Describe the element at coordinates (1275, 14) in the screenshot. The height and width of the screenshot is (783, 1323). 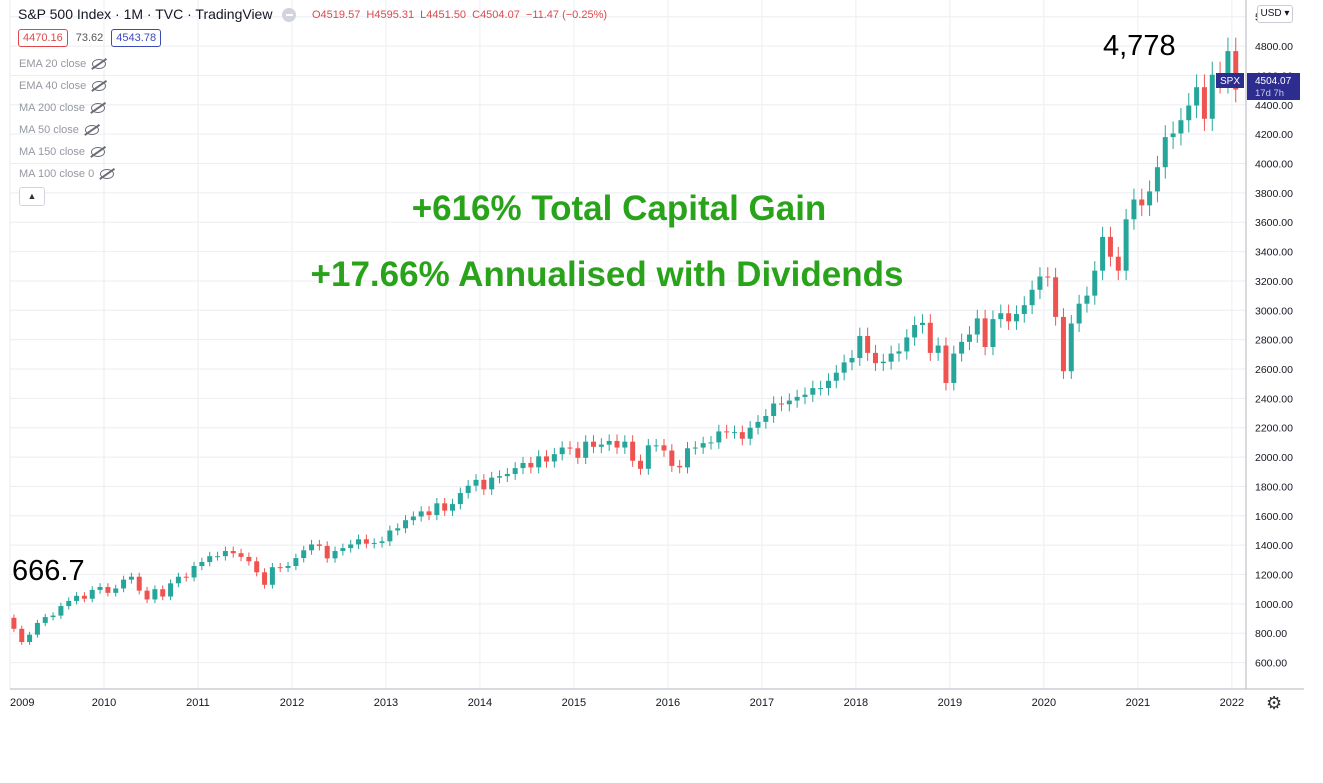
I see `currency-select: USD ▾` at that location.